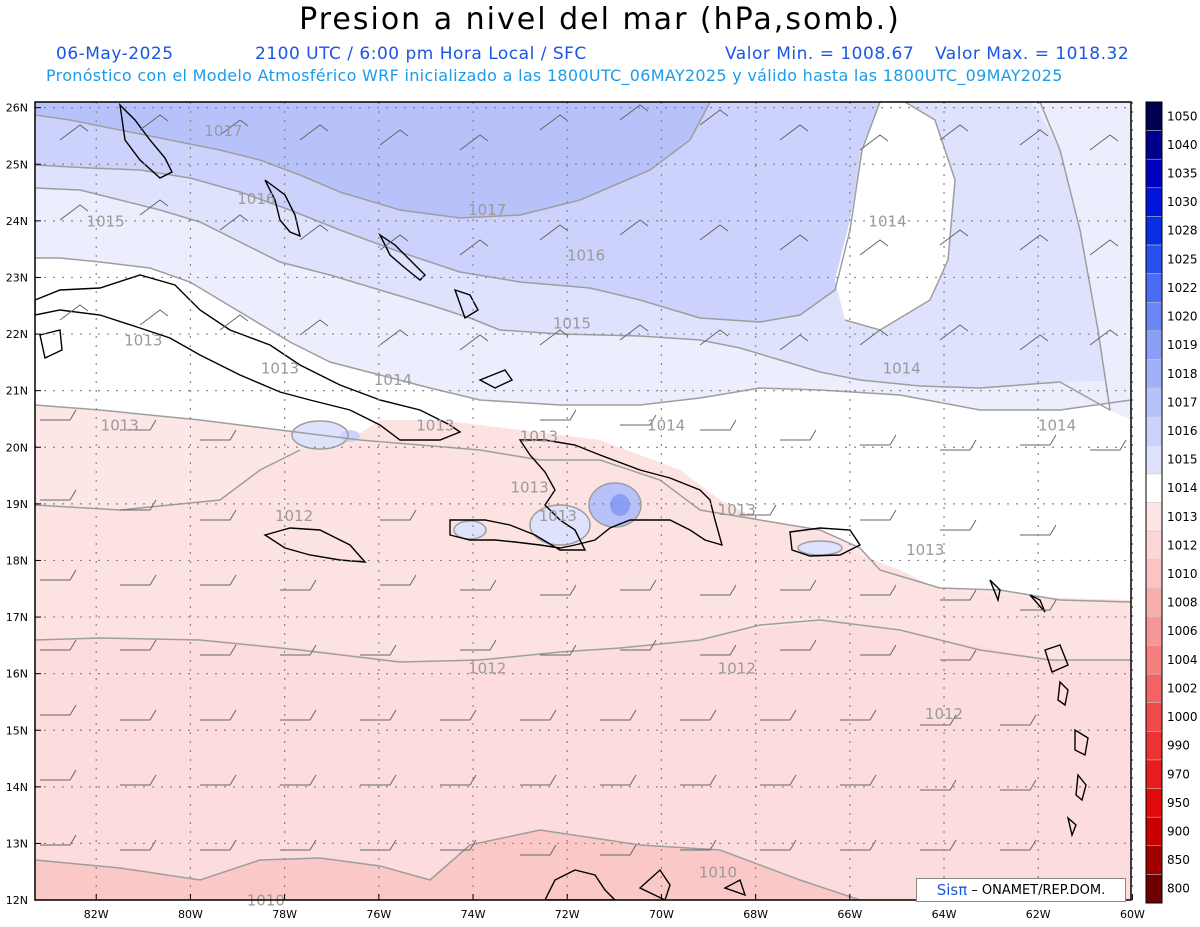  What do you see at coordinates (115, 54) in the screenshot?
I see `date-label: 06-May-2025` at bounding box center [115, 54].